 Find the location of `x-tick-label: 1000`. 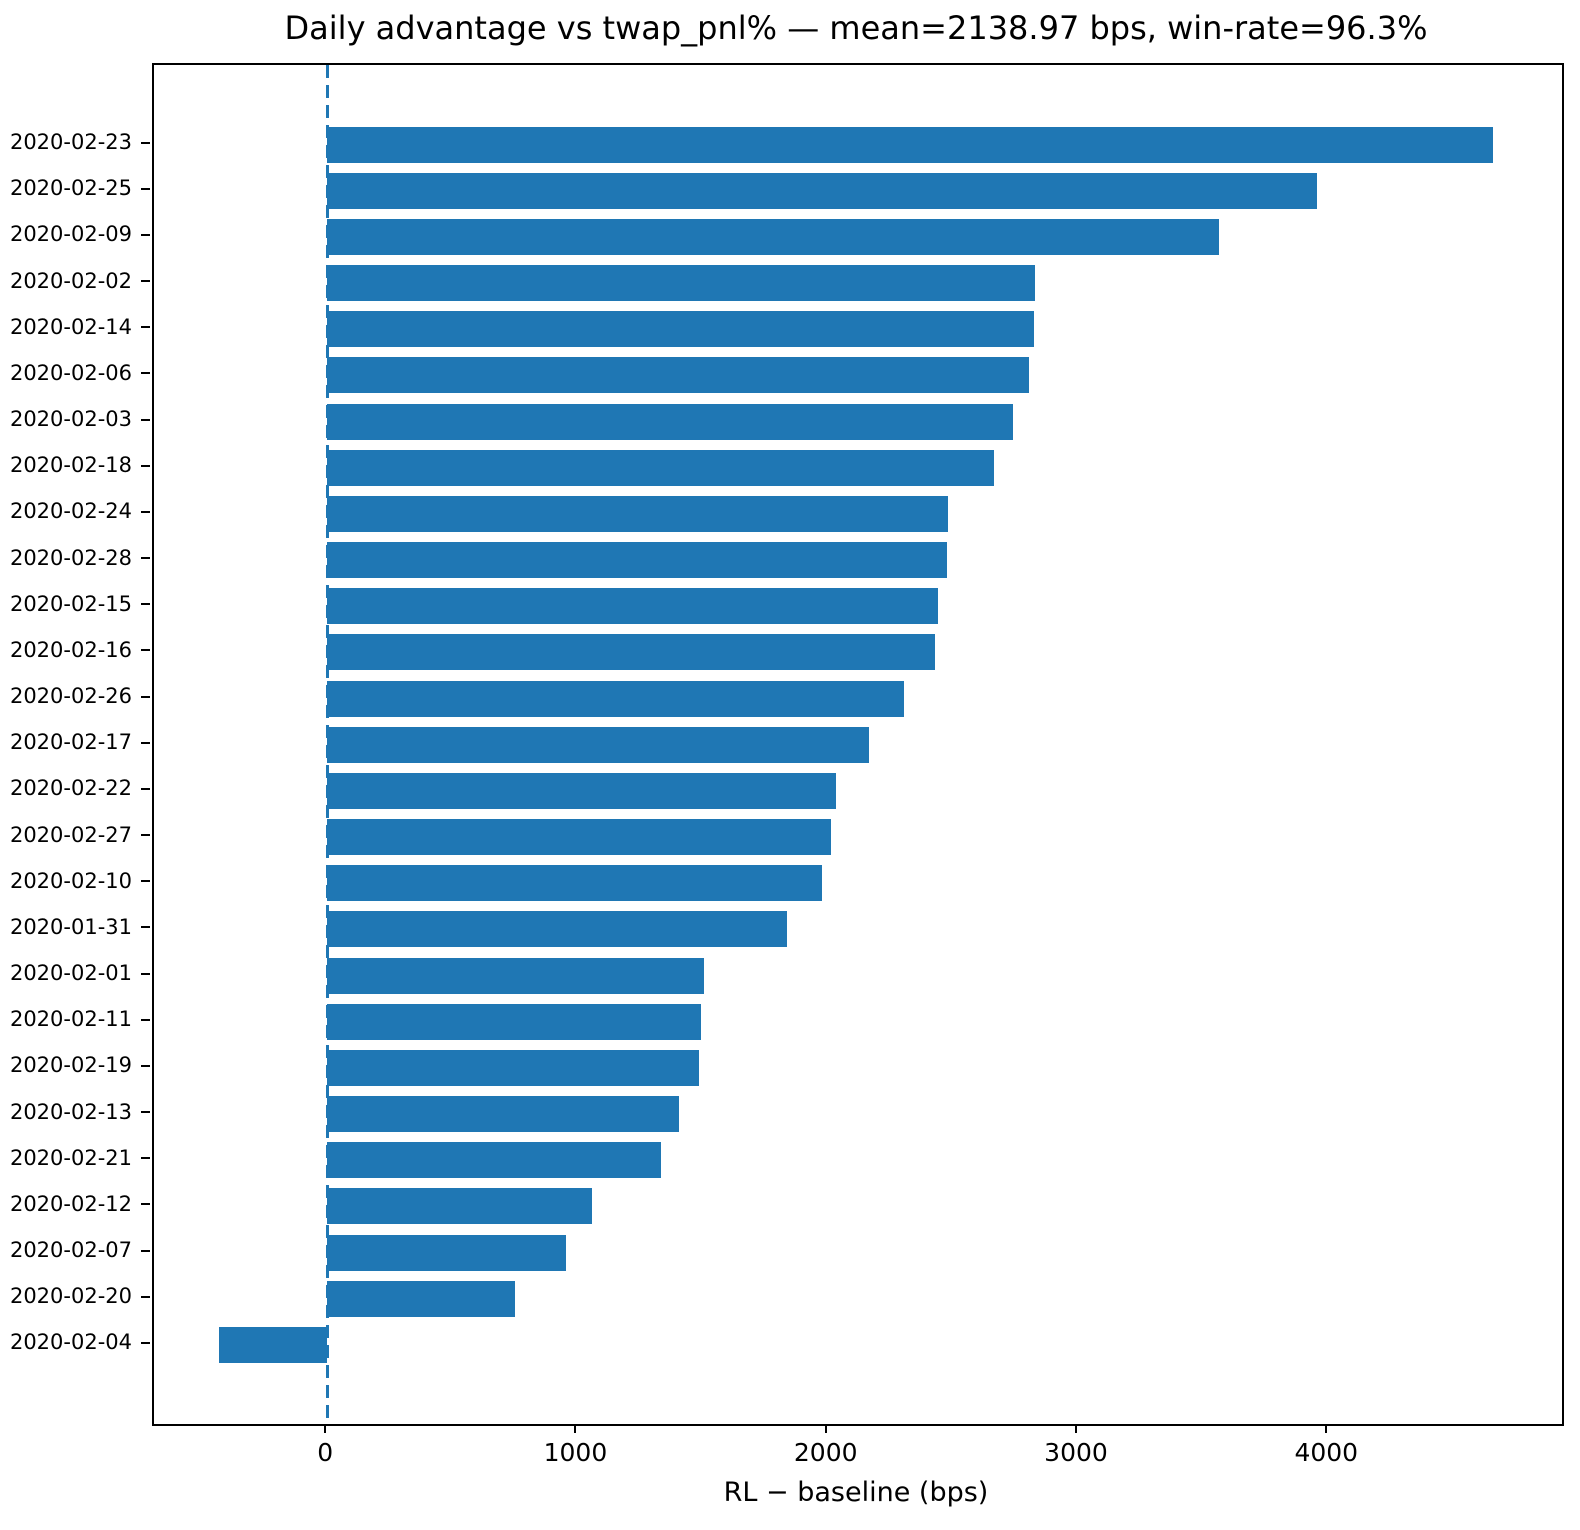

x-tick-label: 1000 is located at coordinates (575, 1452).